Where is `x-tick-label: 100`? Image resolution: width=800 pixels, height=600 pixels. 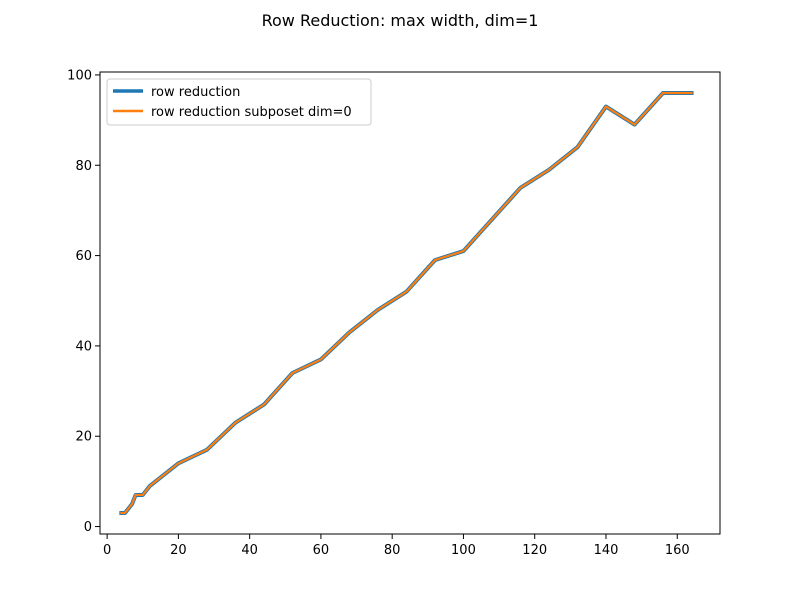
x-tick-label: 100 is located at coordinates (463, 550).